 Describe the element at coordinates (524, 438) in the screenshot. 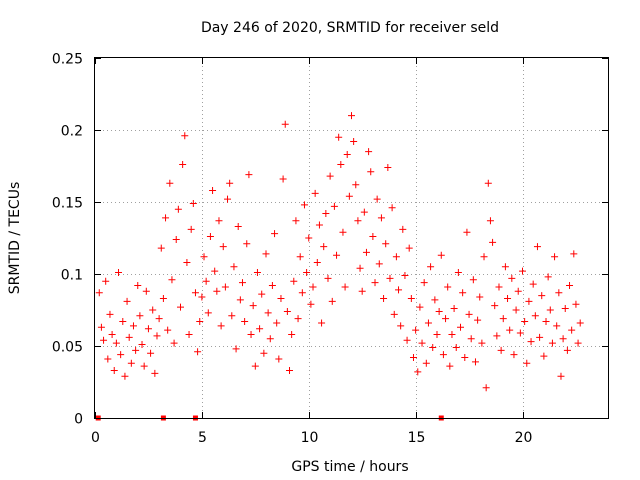

I see `x-tick-label: 20` at that location.